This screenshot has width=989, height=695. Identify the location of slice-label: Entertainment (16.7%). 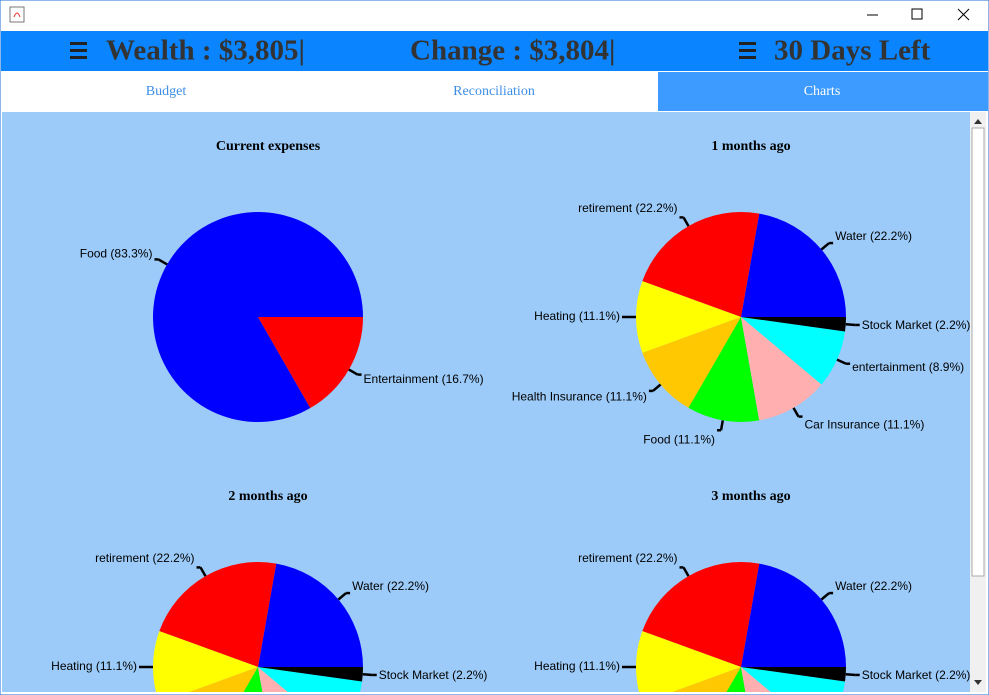
(424, 379).